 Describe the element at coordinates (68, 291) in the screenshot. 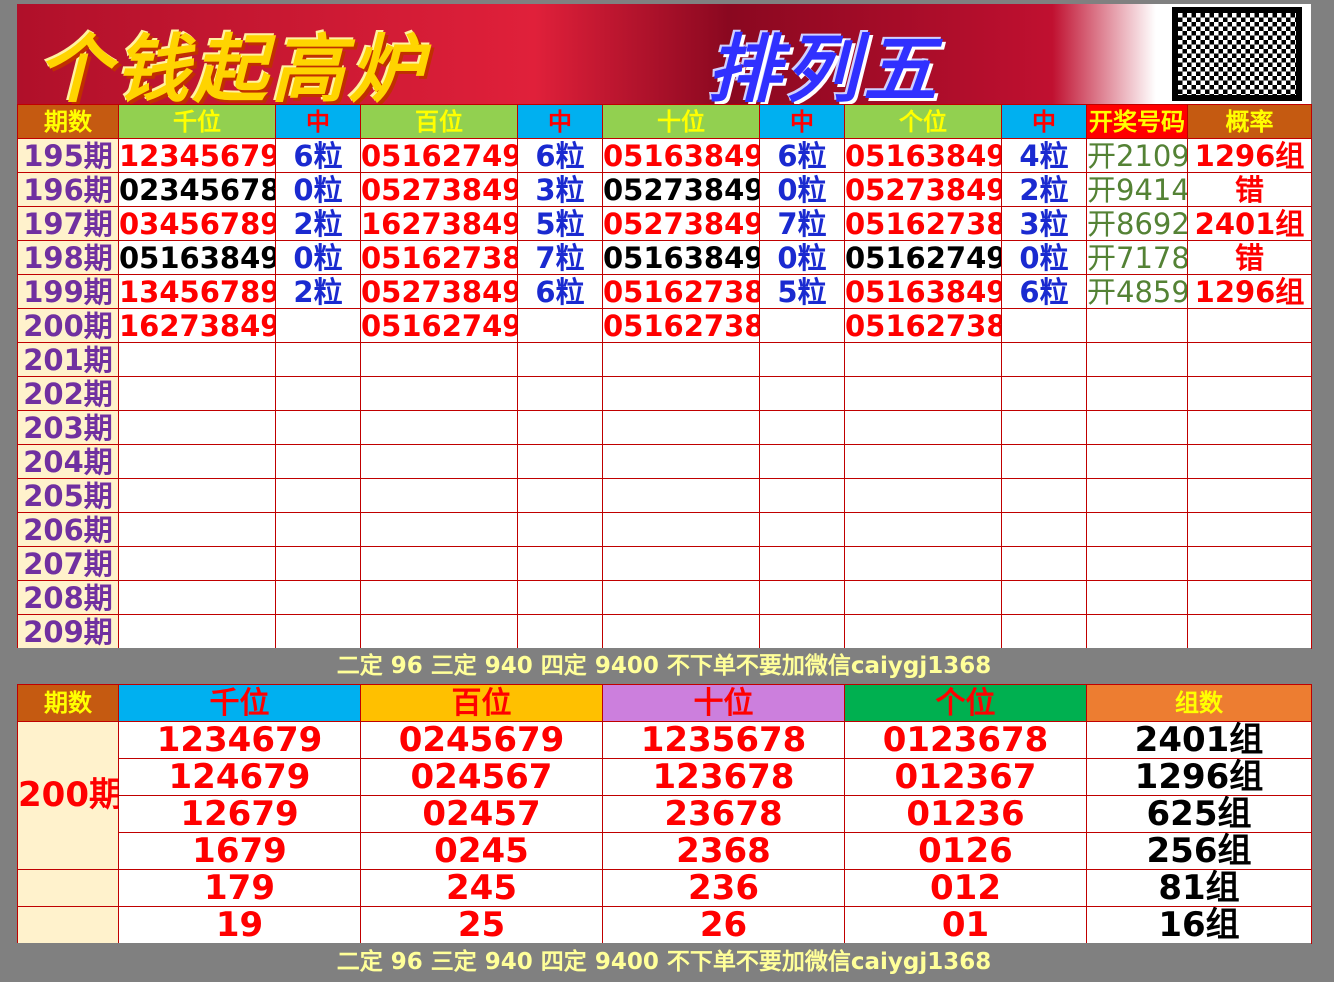

I see `period-cell: 199期` at that location.